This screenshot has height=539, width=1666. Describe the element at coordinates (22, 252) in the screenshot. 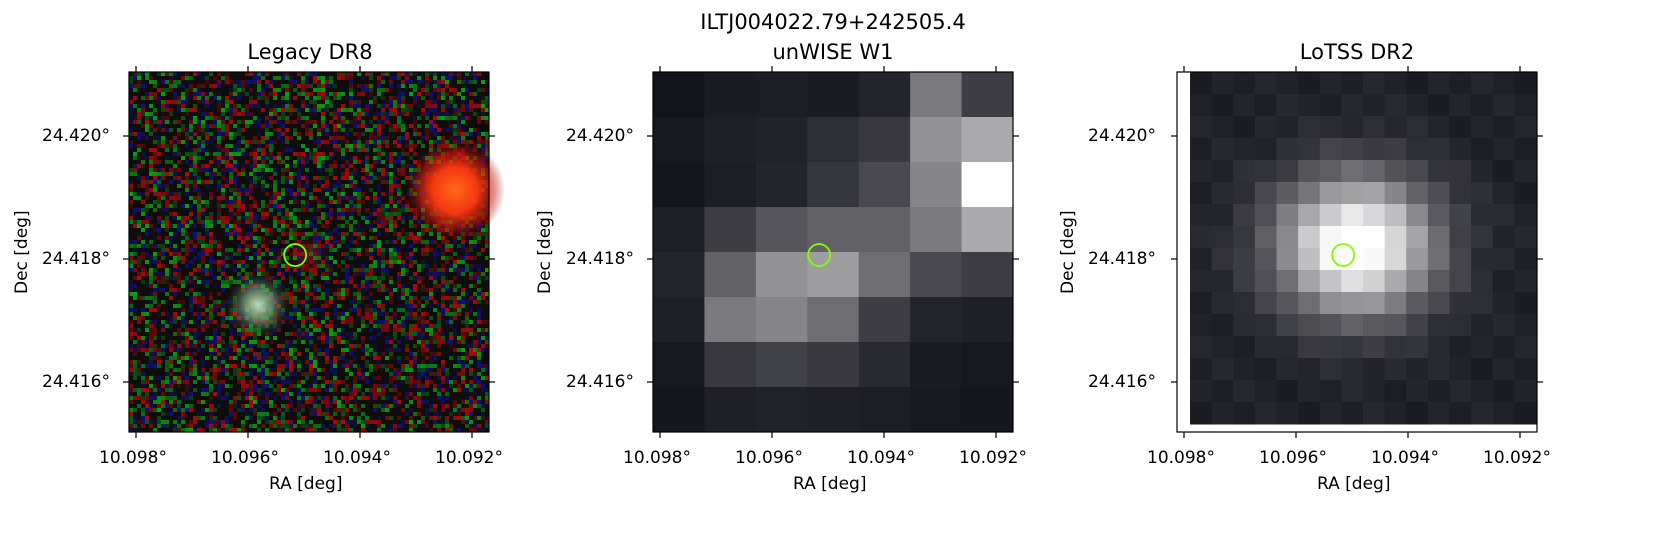

I see `yaxis-label: Dec [deg]` at that location.